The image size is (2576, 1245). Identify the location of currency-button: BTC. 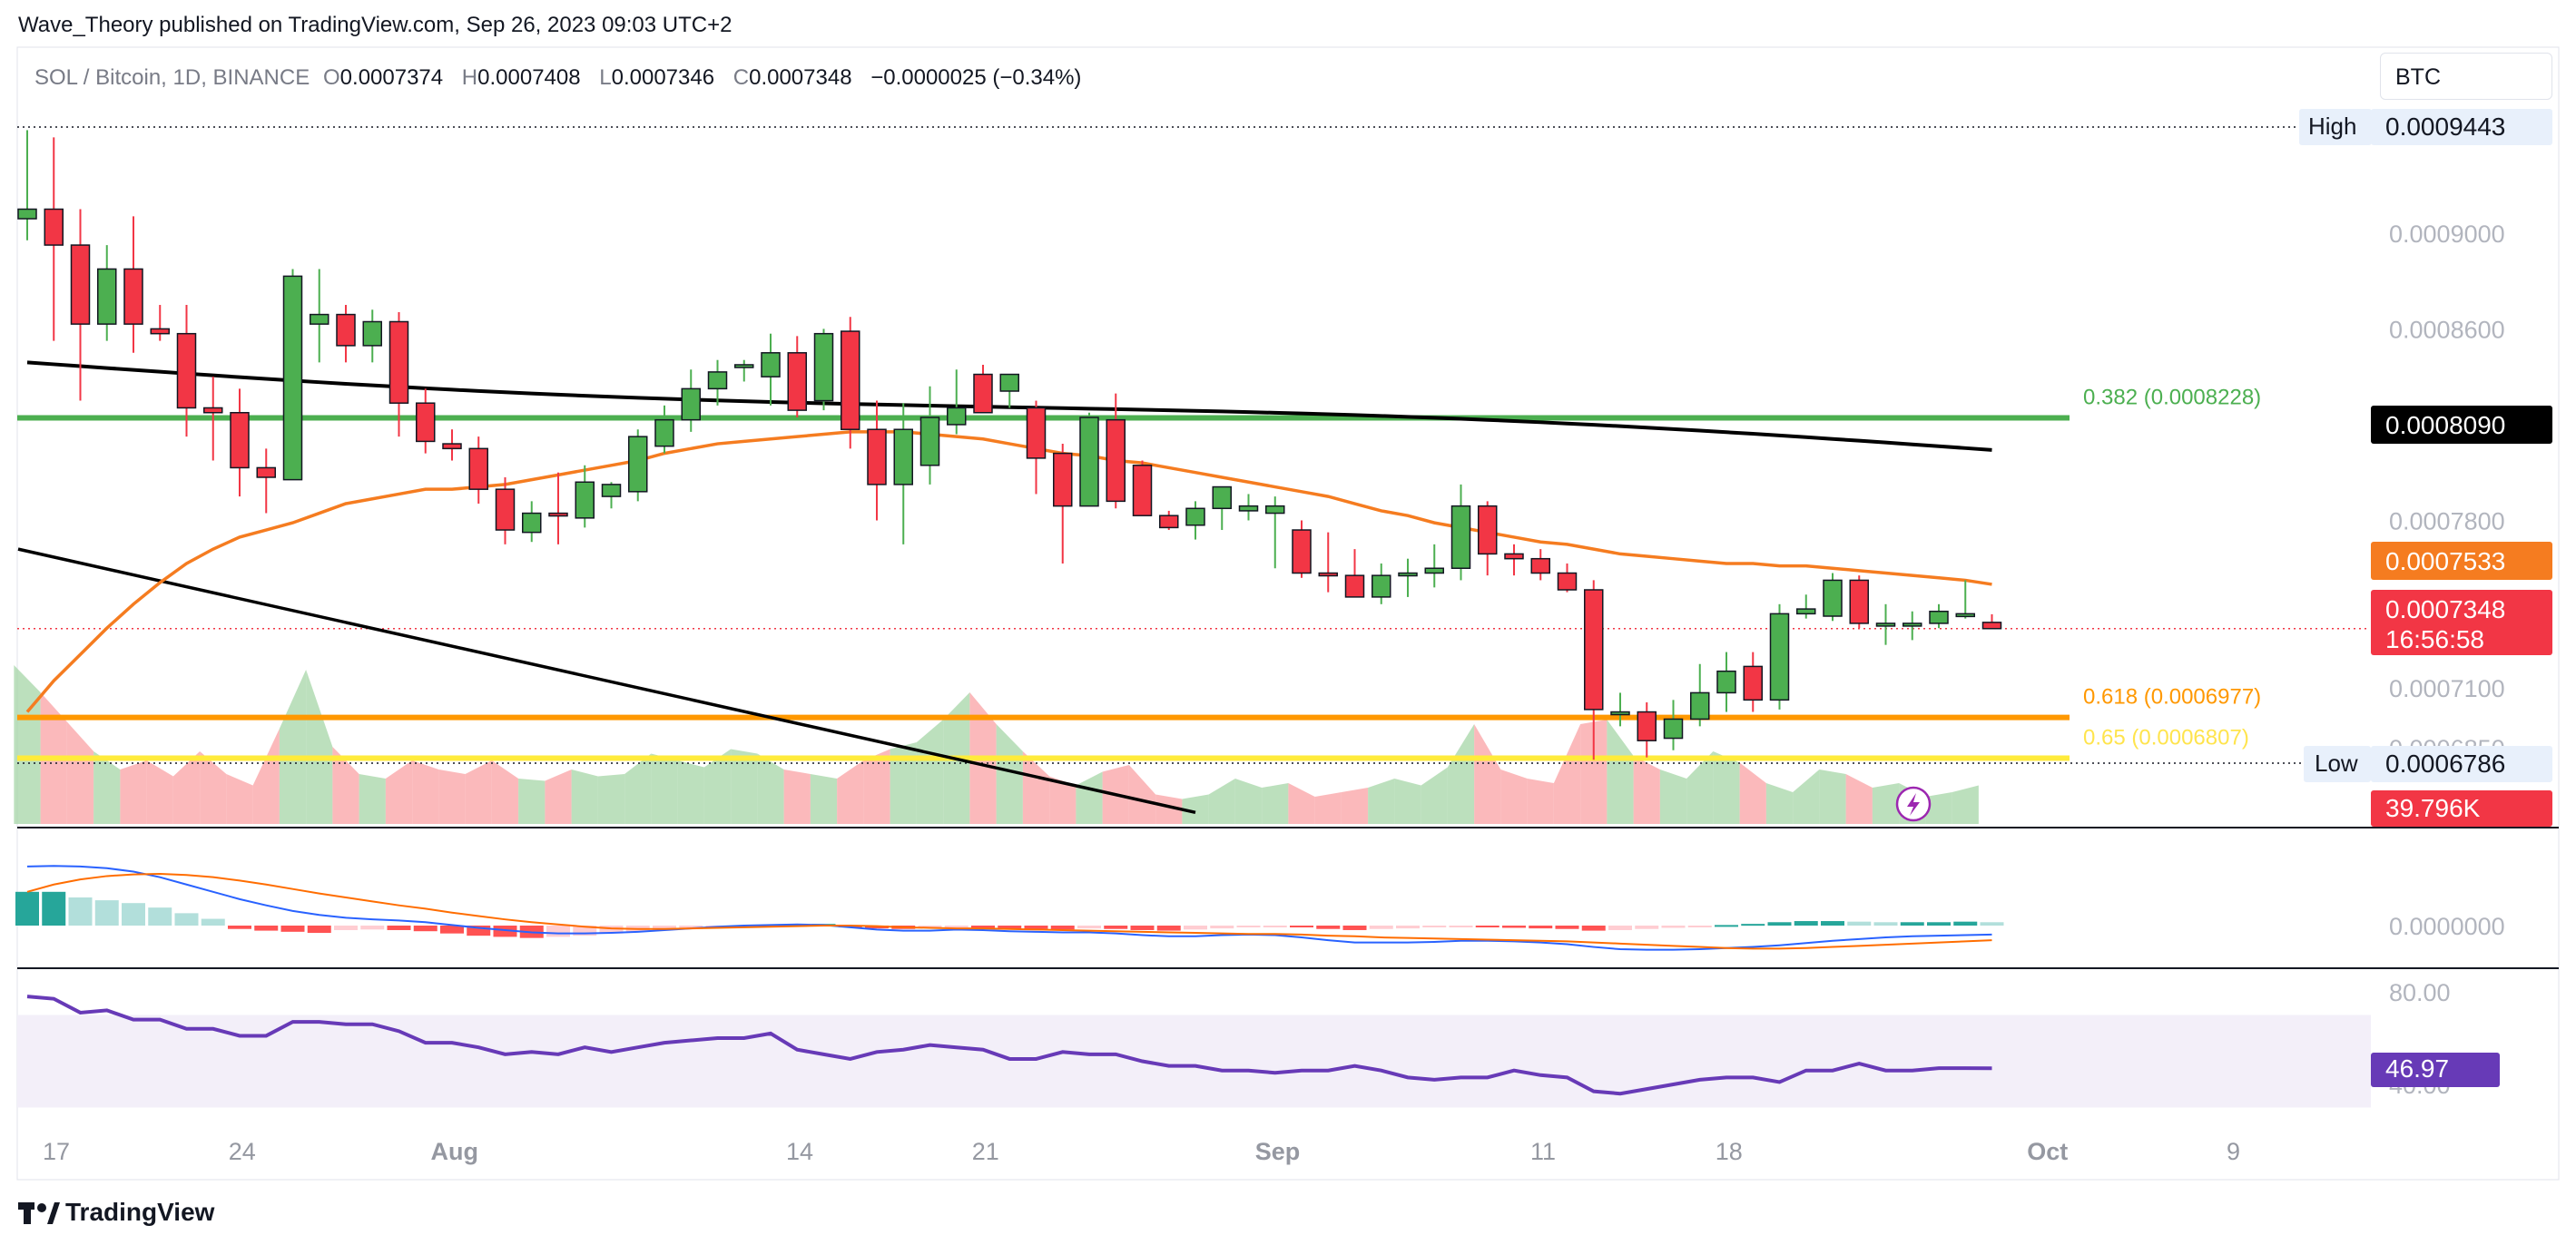
(2466, 76).